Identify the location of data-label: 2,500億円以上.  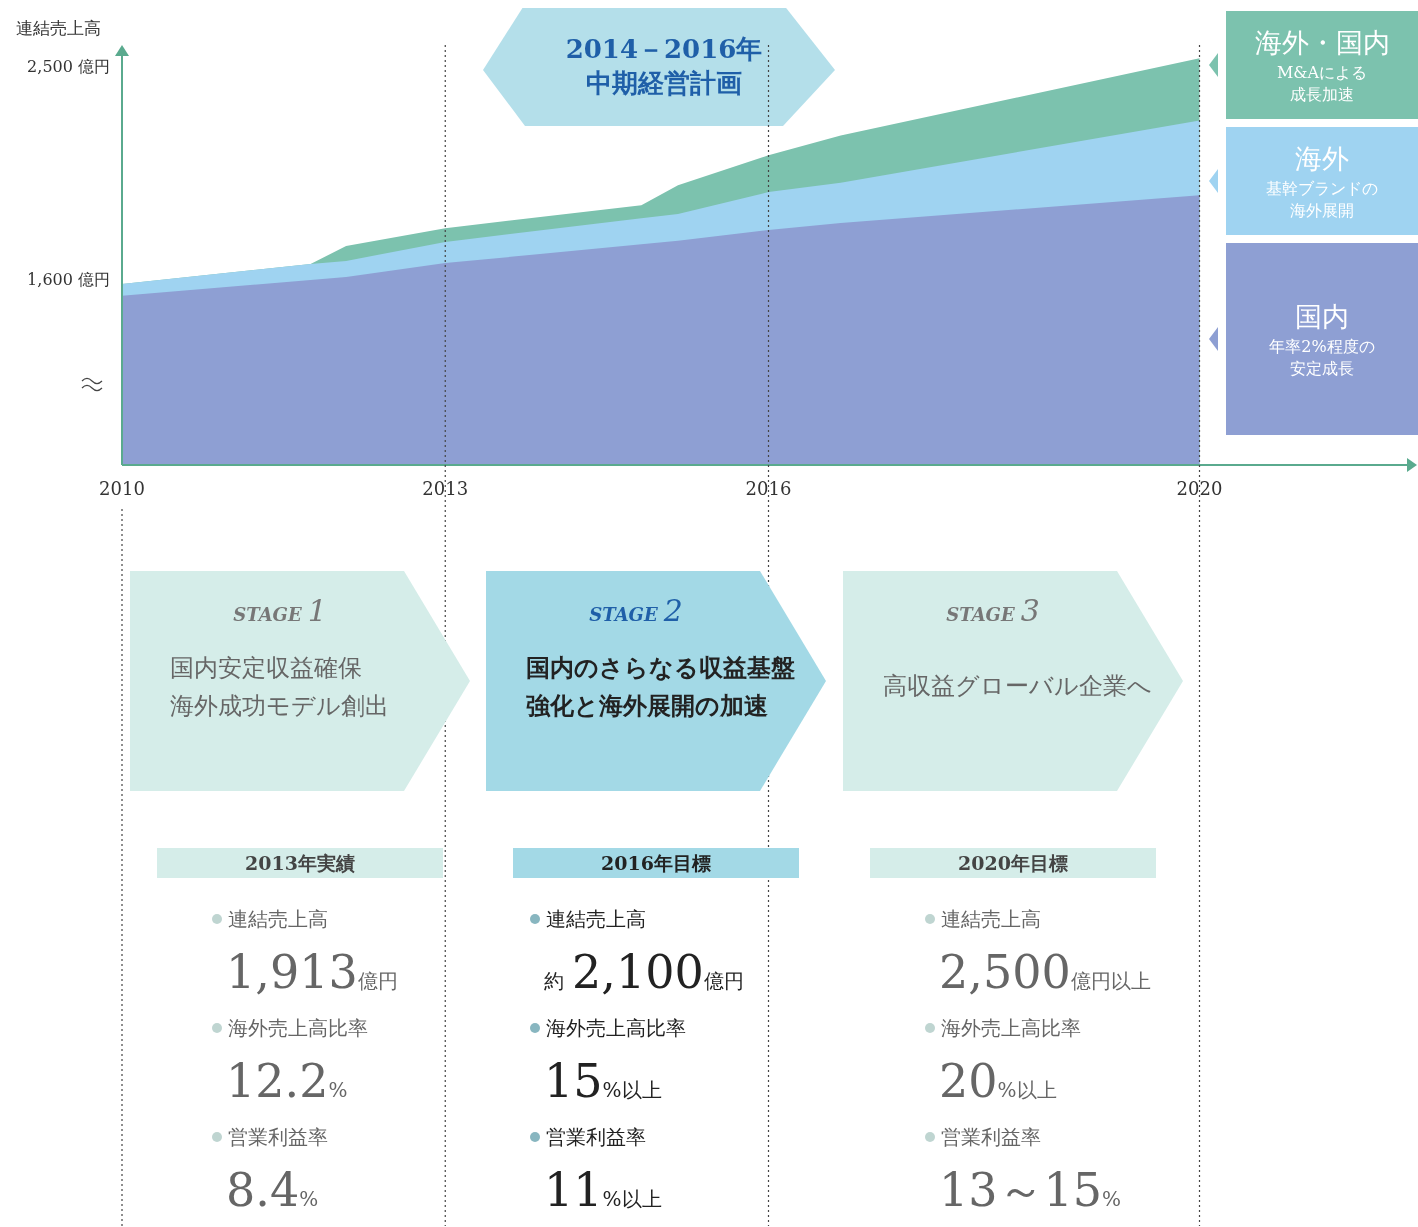
(1045, 972).